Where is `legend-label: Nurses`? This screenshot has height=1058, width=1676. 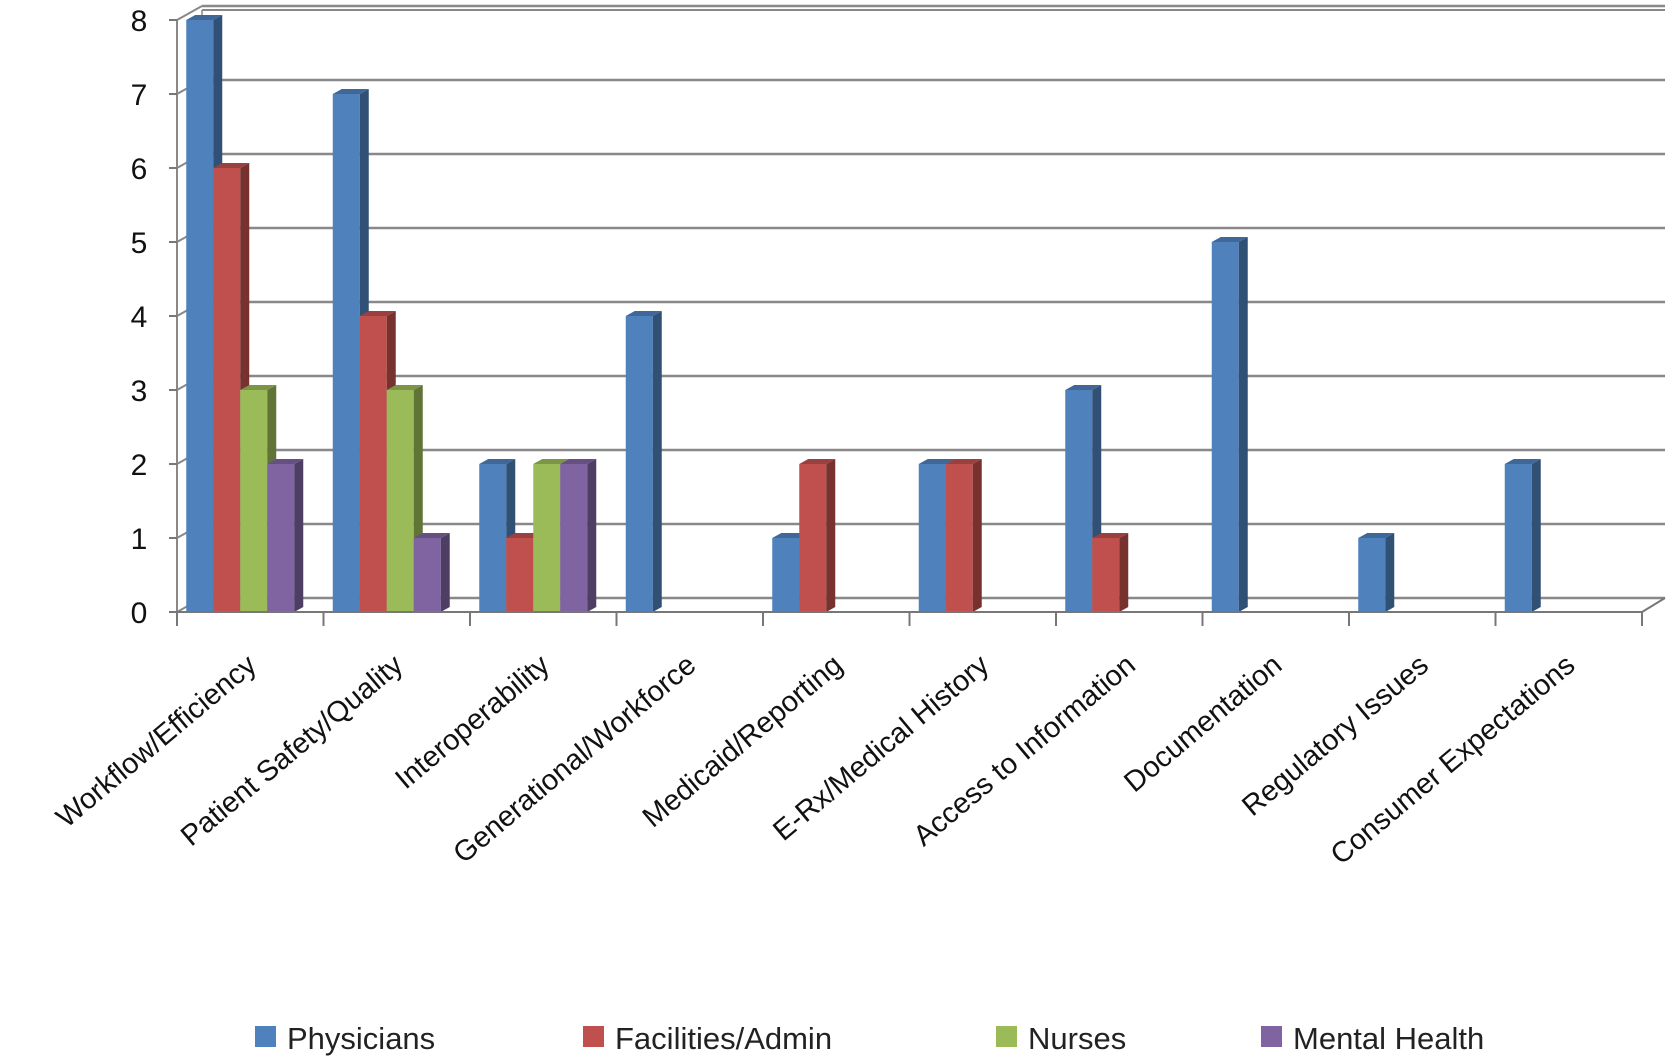
legend-label: Nurses is located at coordinates (1077, 1038).